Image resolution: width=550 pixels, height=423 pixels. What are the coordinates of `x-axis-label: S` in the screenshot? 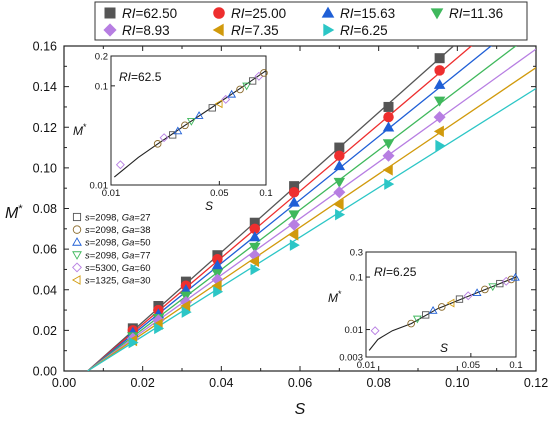 It's located at (300, 409).